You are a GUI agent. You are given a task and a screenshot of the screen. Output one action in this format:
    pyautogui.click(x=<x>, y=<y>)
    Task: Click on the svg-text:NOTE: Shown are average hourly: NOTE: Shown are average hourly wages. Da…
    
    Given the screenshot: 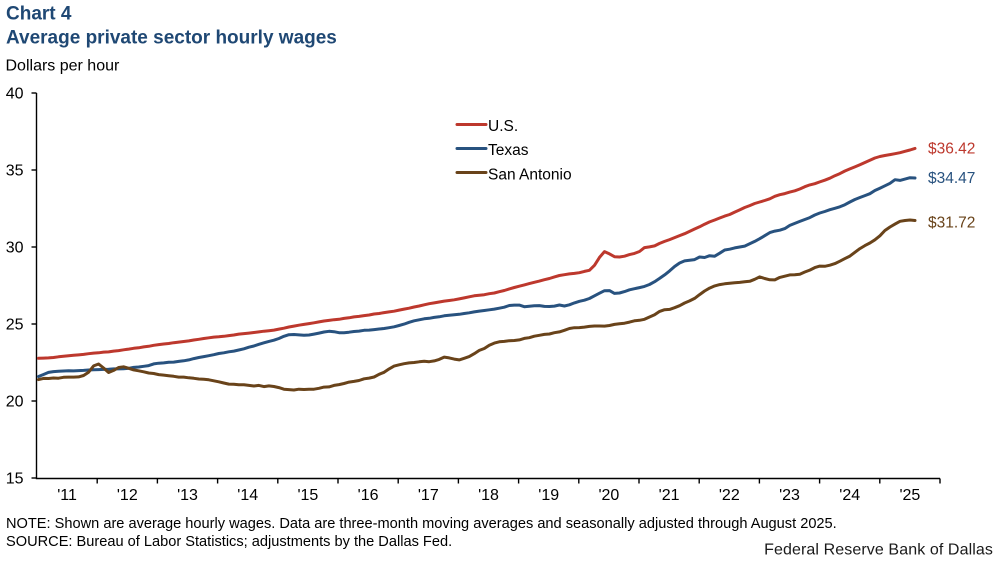 What is the action you would take?
    pyautogui.click(x=421, y=524)
    